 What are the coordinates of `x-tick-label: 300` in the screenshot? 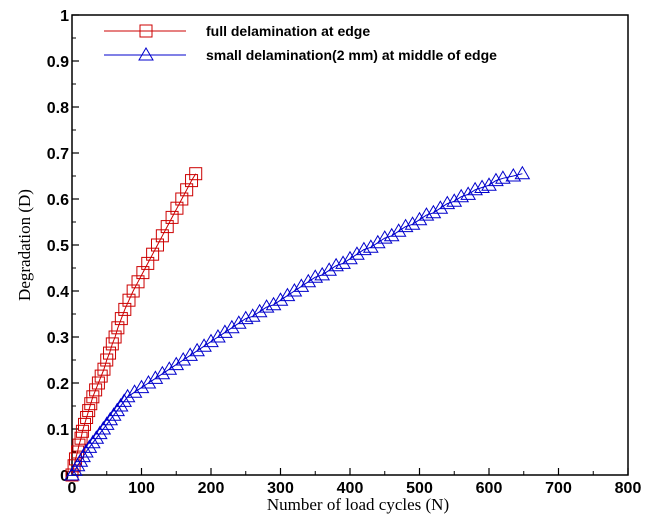 It's located at (280, 488).